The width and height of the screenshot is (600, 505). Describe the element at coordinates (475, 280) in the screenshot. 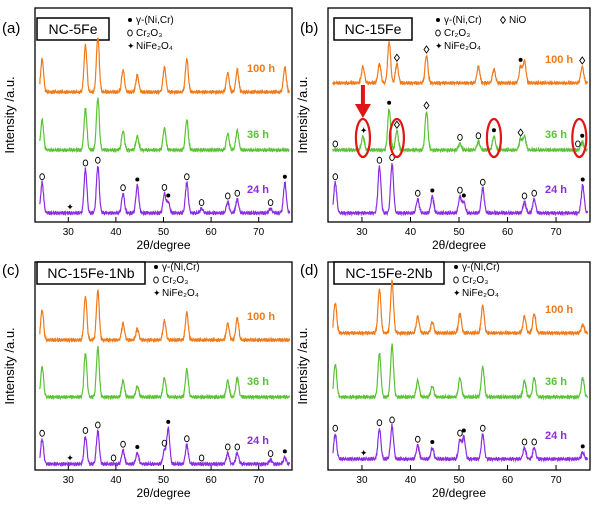

I see `legend-label: Cr₂O₃` at that location.